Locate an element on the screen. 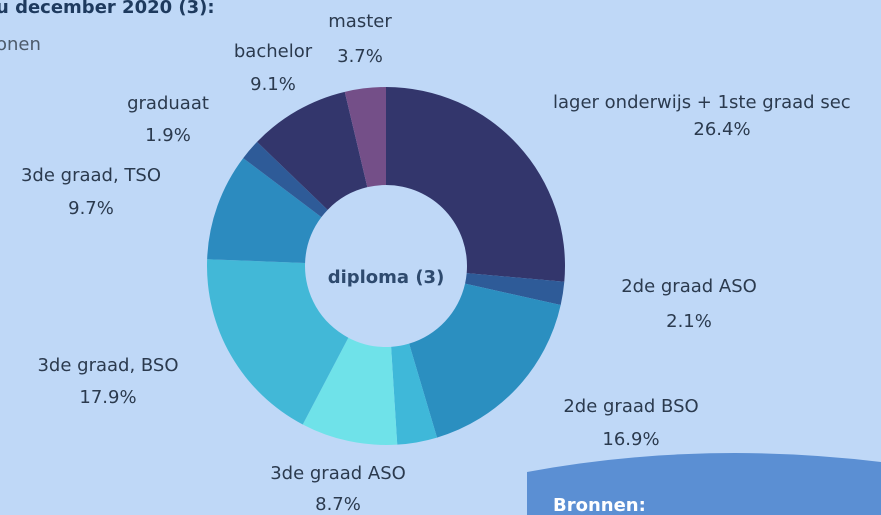 The height and width of the screenshot is (515, 881). segment-value: 17.9% is located at coordinates (107, 397).